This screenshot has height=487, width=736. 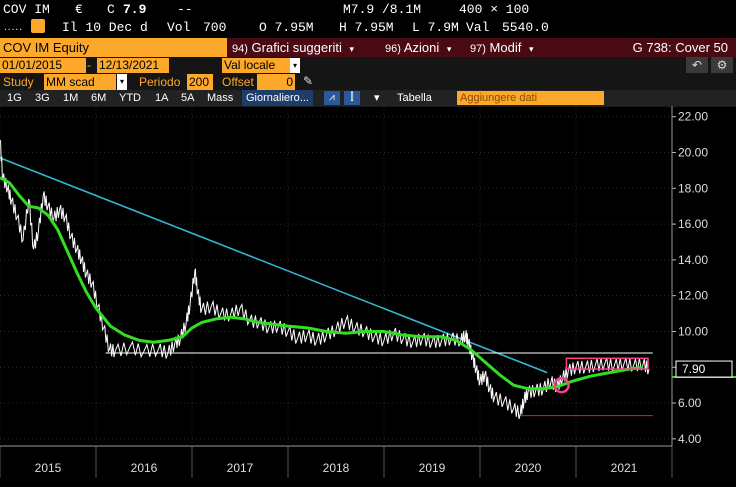 What do you see at coordinates (240, 468) in the screenshot?
I see `x-tick-label: 2017` at bounding box center [240, 468].